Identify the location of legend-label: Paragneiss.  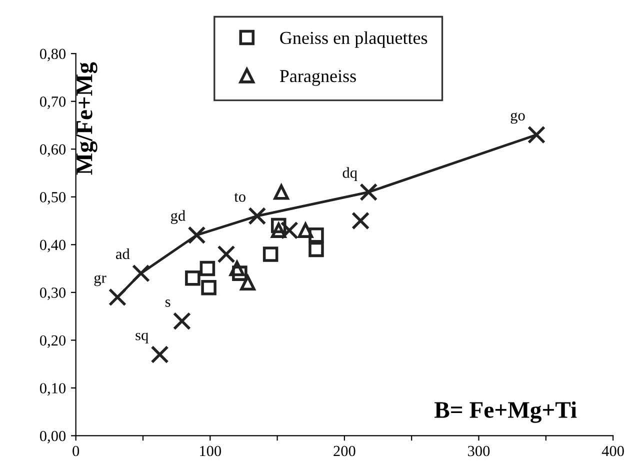
(318, 78).